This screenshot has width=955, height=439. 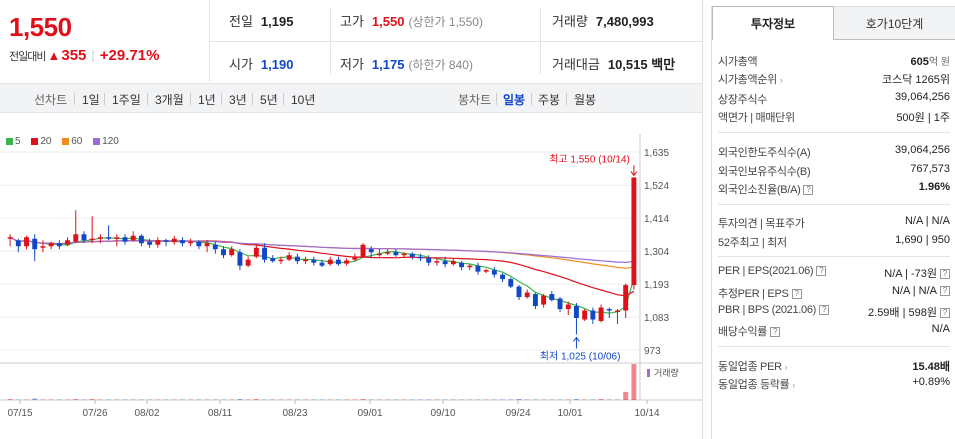 What do you see at coordinates (894, 23) in the screenshot?
I see `tab-order-book: 호가10단계` at bounding box center [894, 23].